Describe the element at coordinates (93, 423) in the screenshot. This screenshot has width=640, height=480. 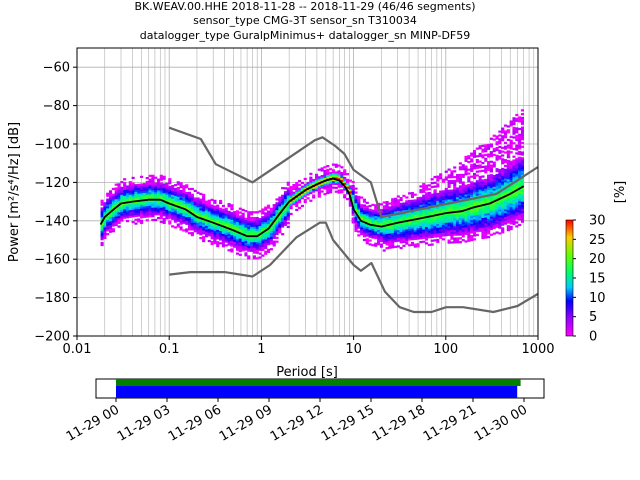
I see `coverage-tick-label: 11-29 00` at that location.